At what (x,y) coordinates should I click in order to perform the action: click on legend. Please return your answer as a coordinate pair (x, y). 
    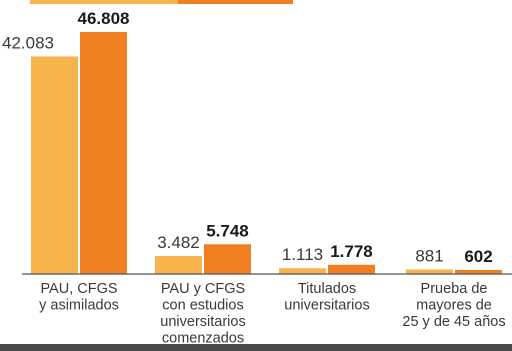
    Looking at the image, I should click on (161, 2).